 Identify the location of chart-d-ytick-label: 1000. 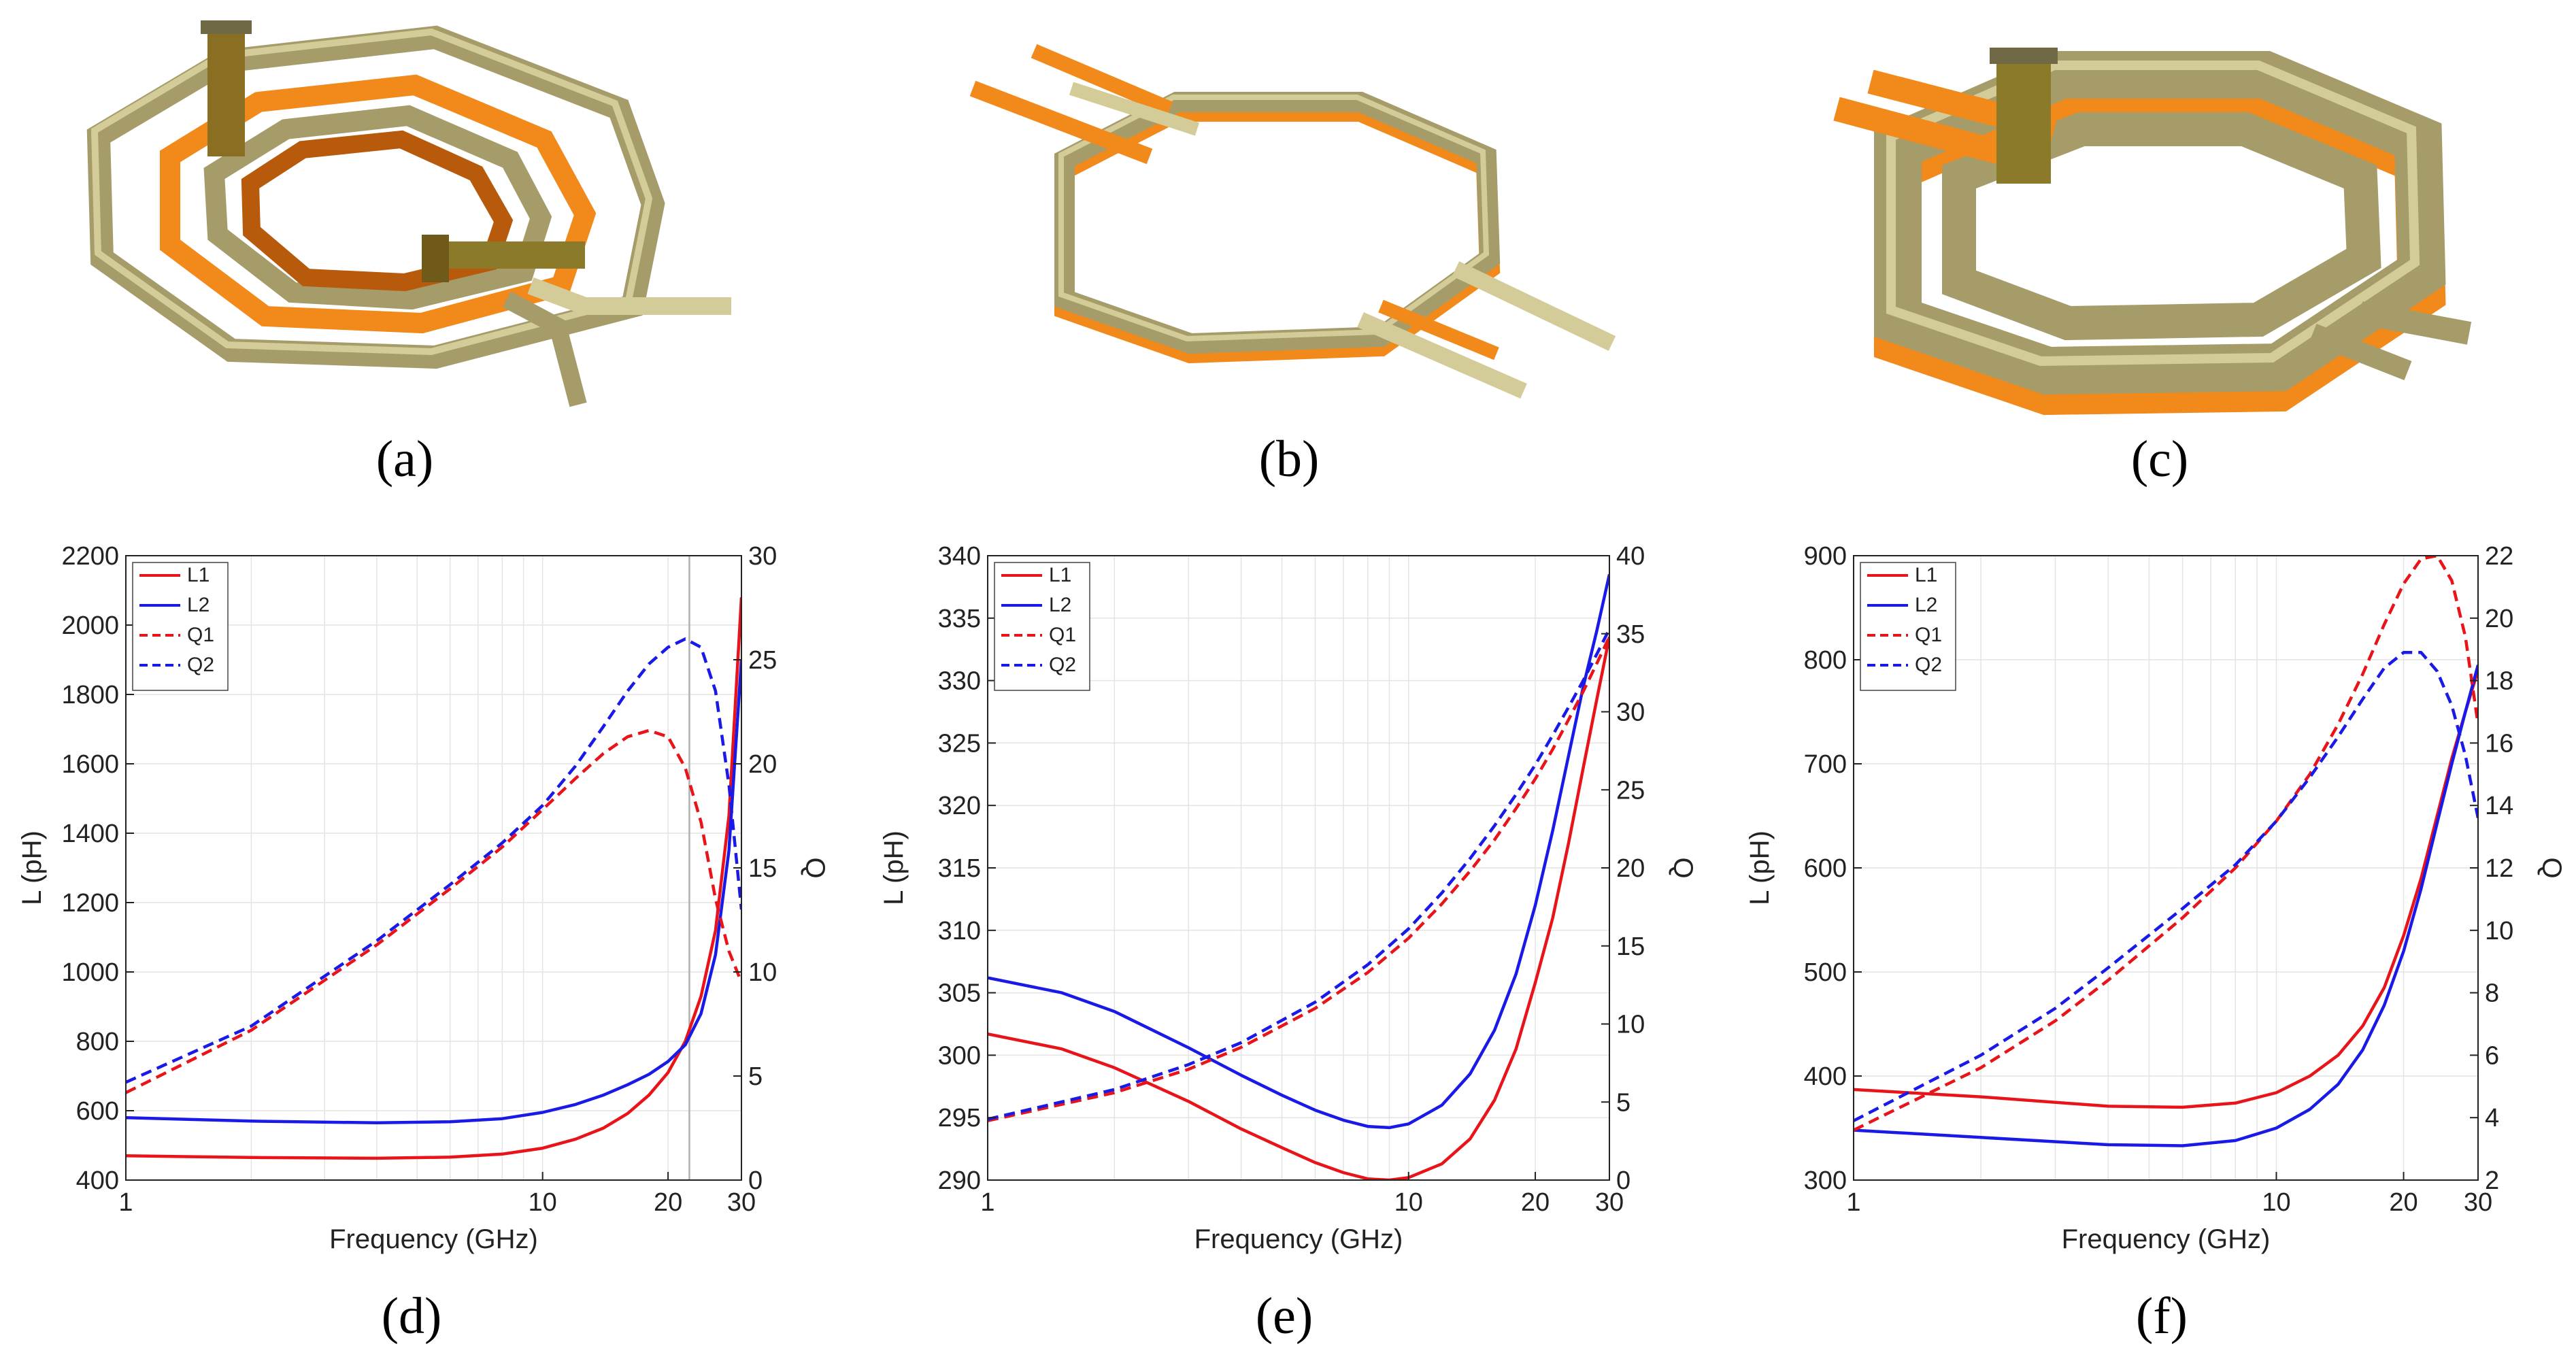
(90, 973).